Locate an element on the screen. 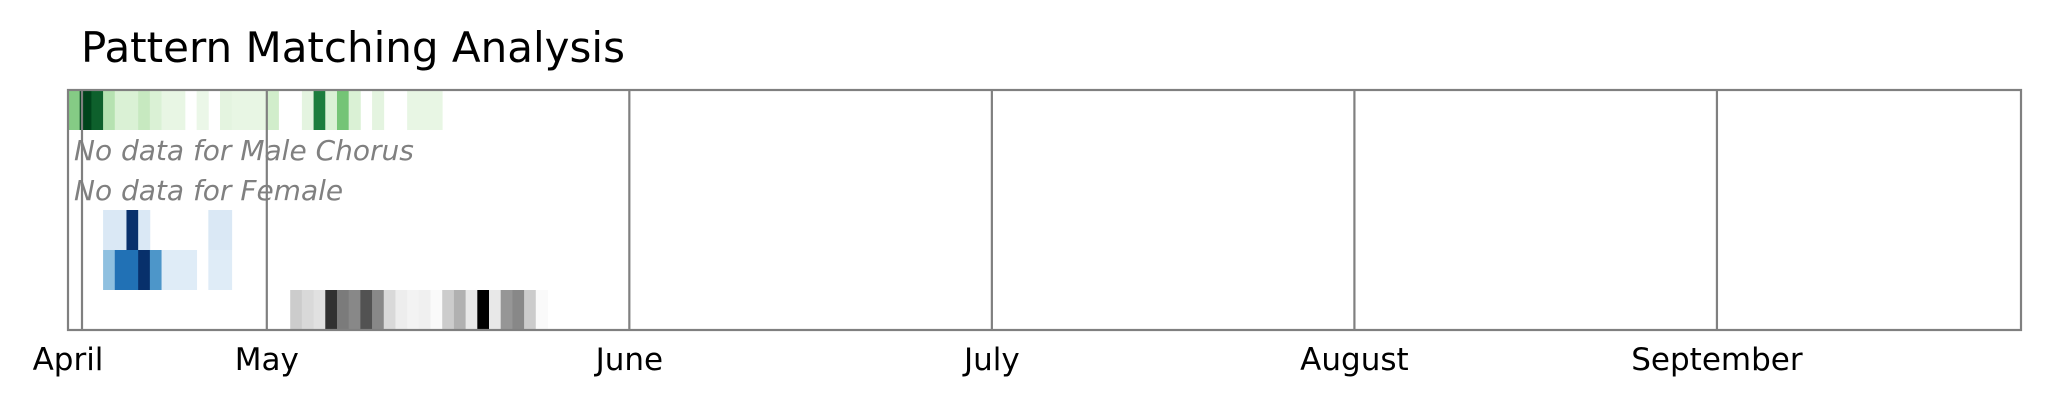  no-data-annotation: No data for Female is located at coordinates (208, 190).